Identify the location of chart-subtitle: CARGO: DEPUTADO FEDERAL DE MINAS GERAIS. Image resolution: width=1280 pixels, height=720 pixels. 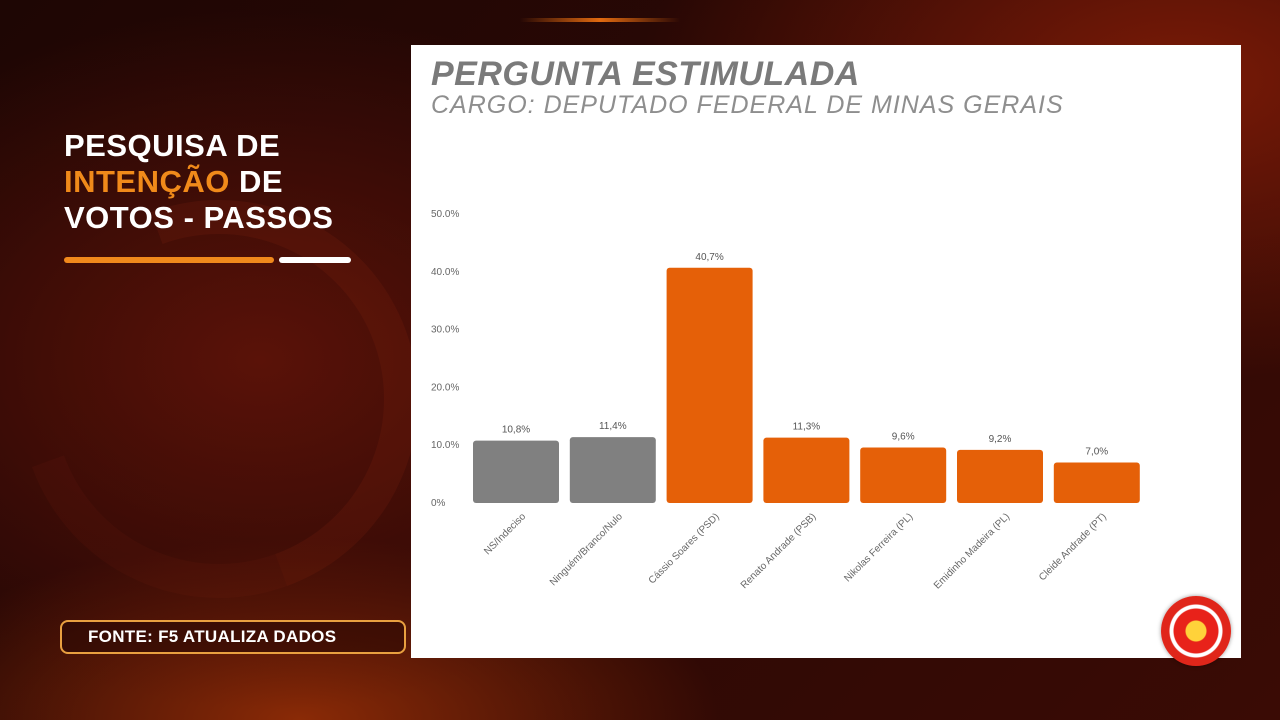
(747, 105).